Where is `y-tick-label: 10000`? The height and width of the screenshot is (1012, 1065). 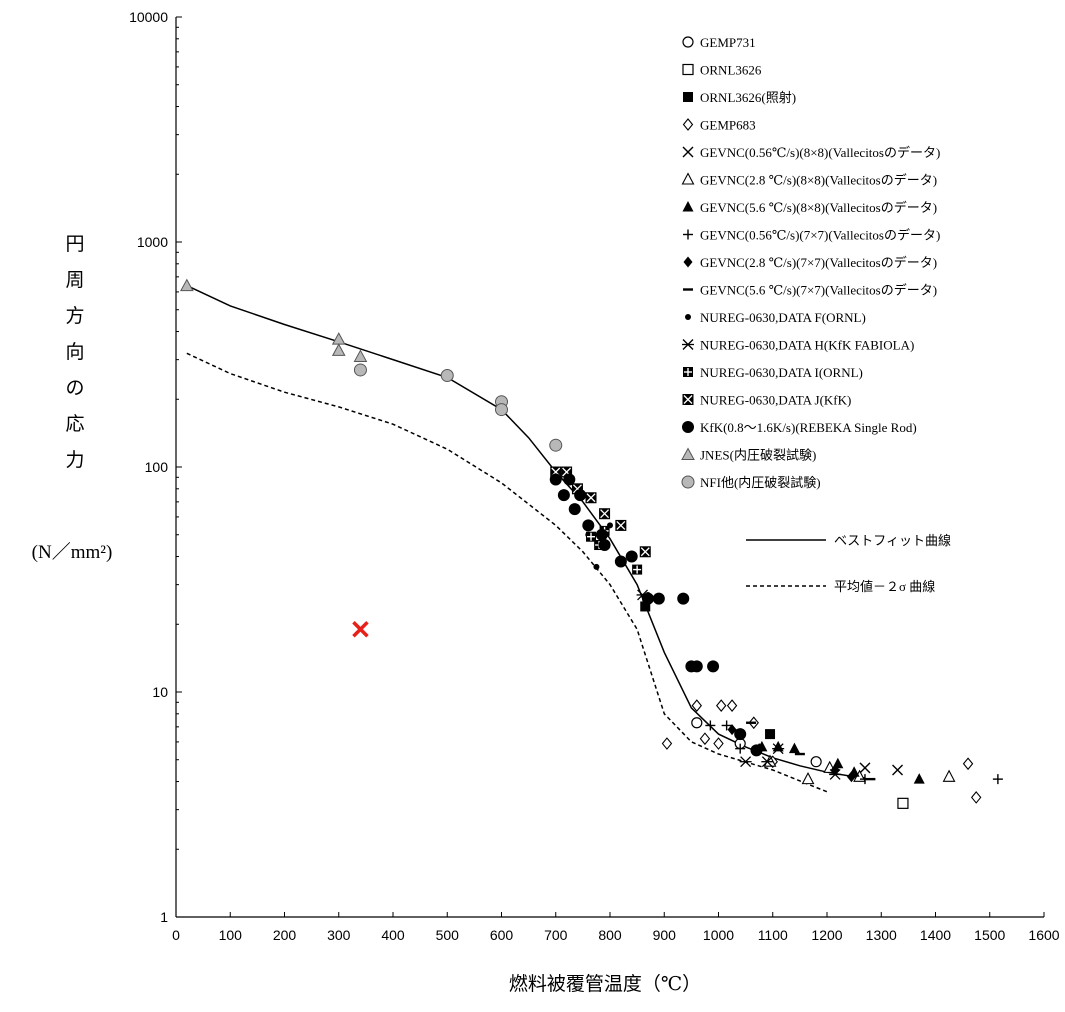
y-tick-label: 10000 is located at coordinates (148, 17).